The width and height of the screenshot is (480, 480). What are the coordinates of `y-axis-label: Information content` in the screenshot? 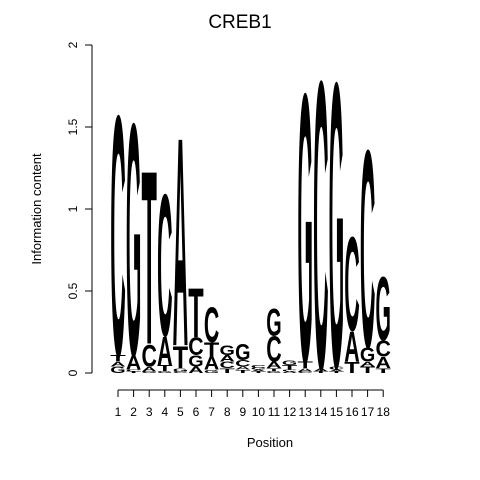 It's located at (36, 209).